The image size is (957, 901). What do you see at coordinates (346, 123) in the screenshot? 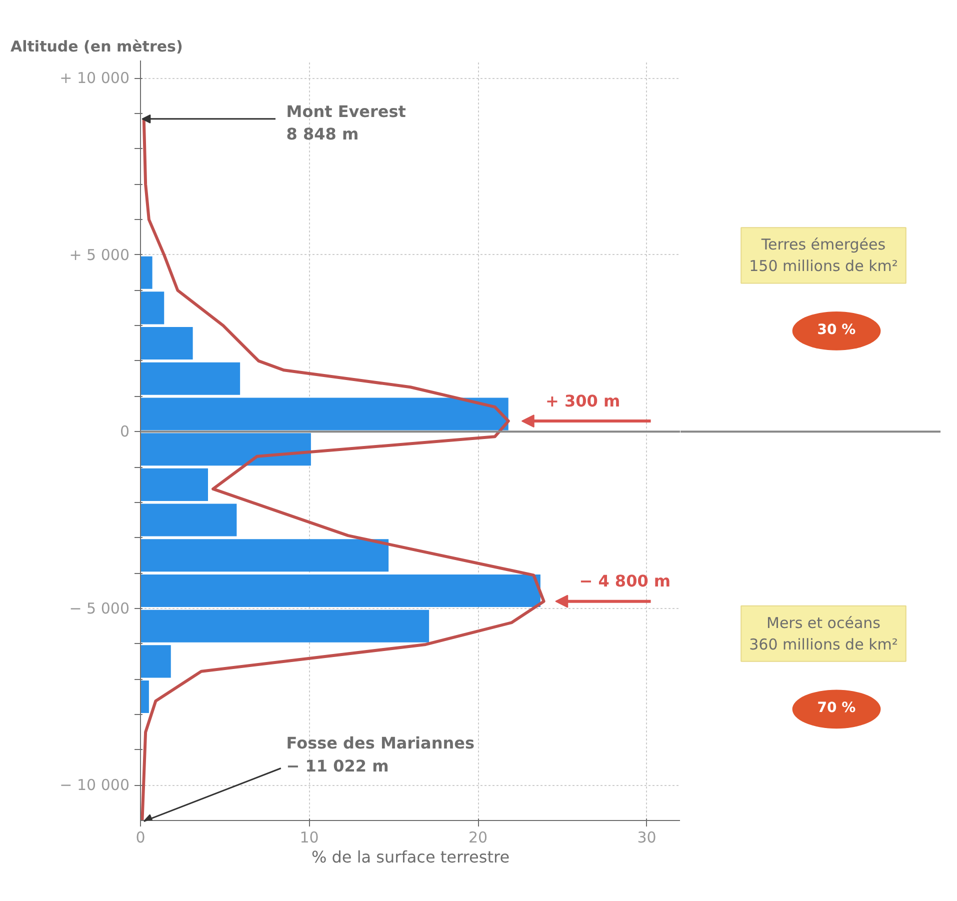
I see `annotation: Mont Everest 8 848 m` at bounding box center [346, 123].